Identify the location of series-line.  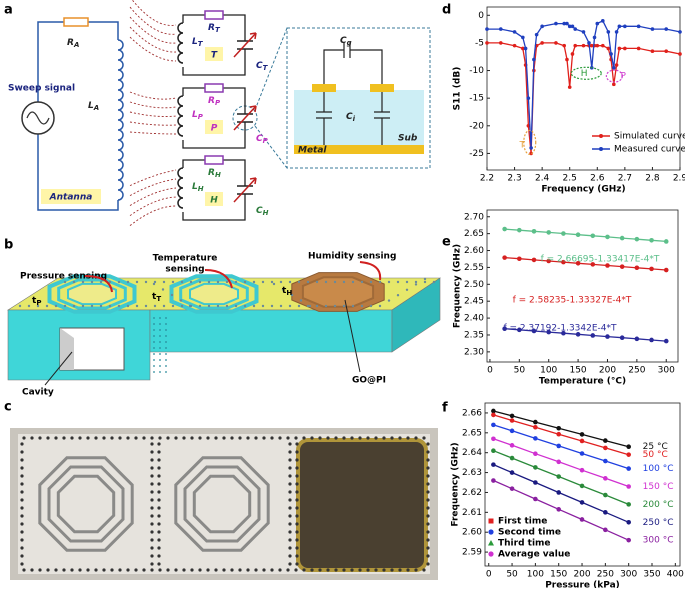
(585, 263).